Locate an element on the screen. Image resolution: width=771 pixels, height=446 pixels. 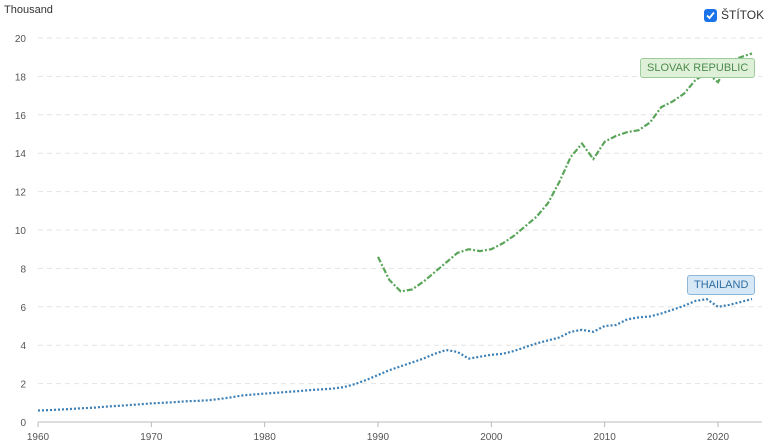
x-tick-labels: 1960 1970 1980 1990 2000 2010 2020 is located at coordinates (378, 432).